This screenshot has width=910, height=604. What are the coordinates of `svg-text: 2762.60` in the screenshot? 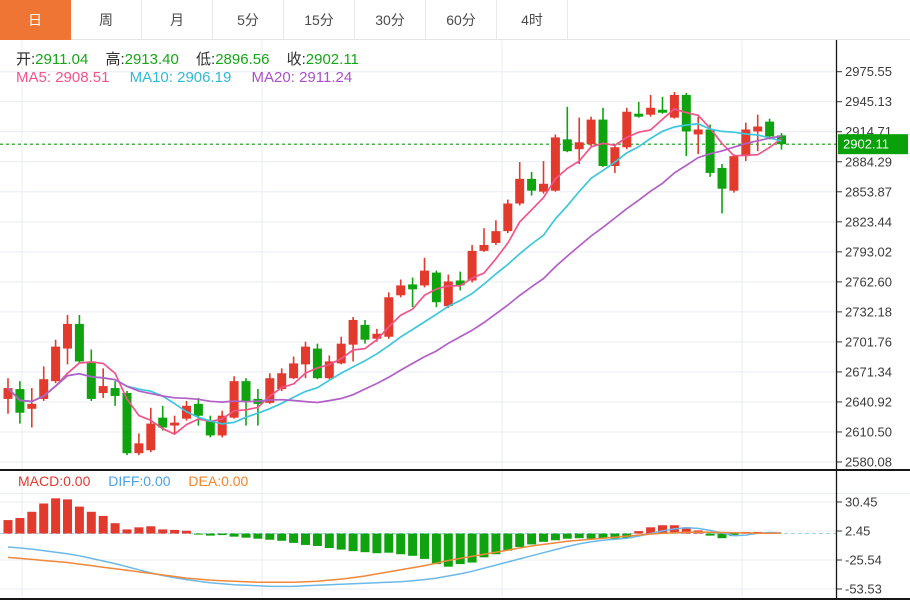 It's located at (868, 281).